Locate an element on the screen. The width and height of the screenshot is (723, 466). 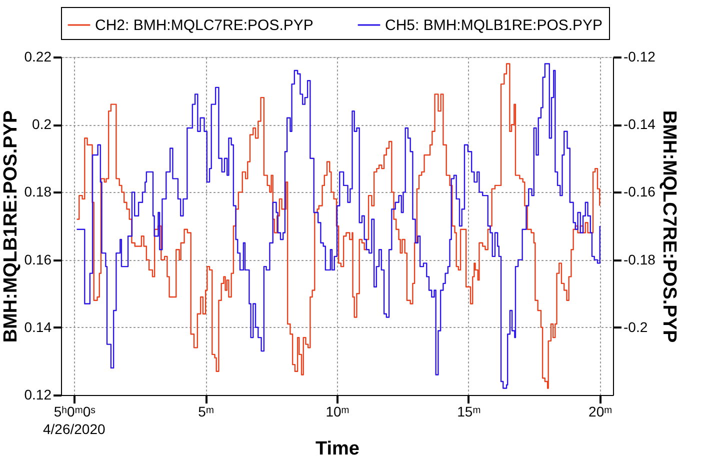
y2-tick-label: -0.14 is located at coordinates (640, 124).